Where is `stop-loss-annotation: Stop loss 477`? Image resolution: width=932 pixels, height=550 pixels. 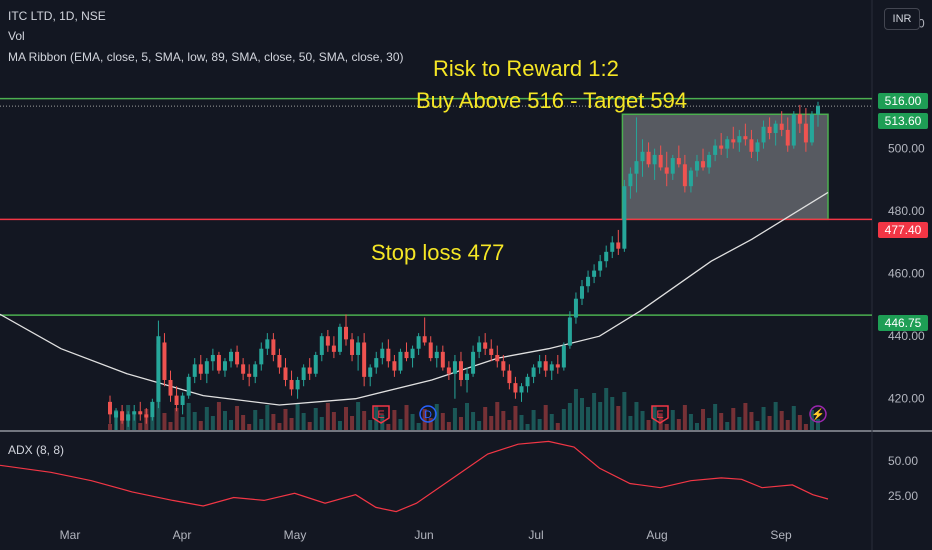
stop-loss-annotation: Stop loss 477 is located at coordinates (438, 252).